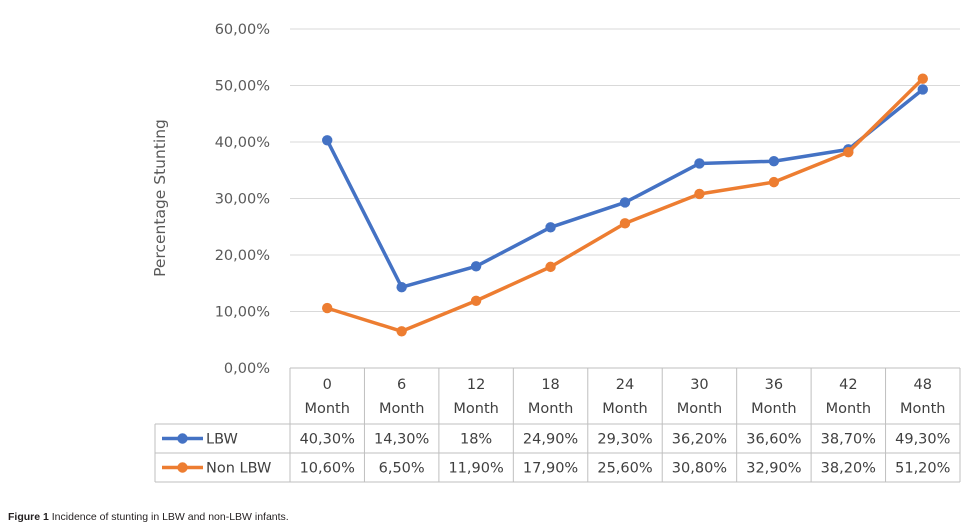  I want to click on data-label: 32,90%, so click(773, 469).